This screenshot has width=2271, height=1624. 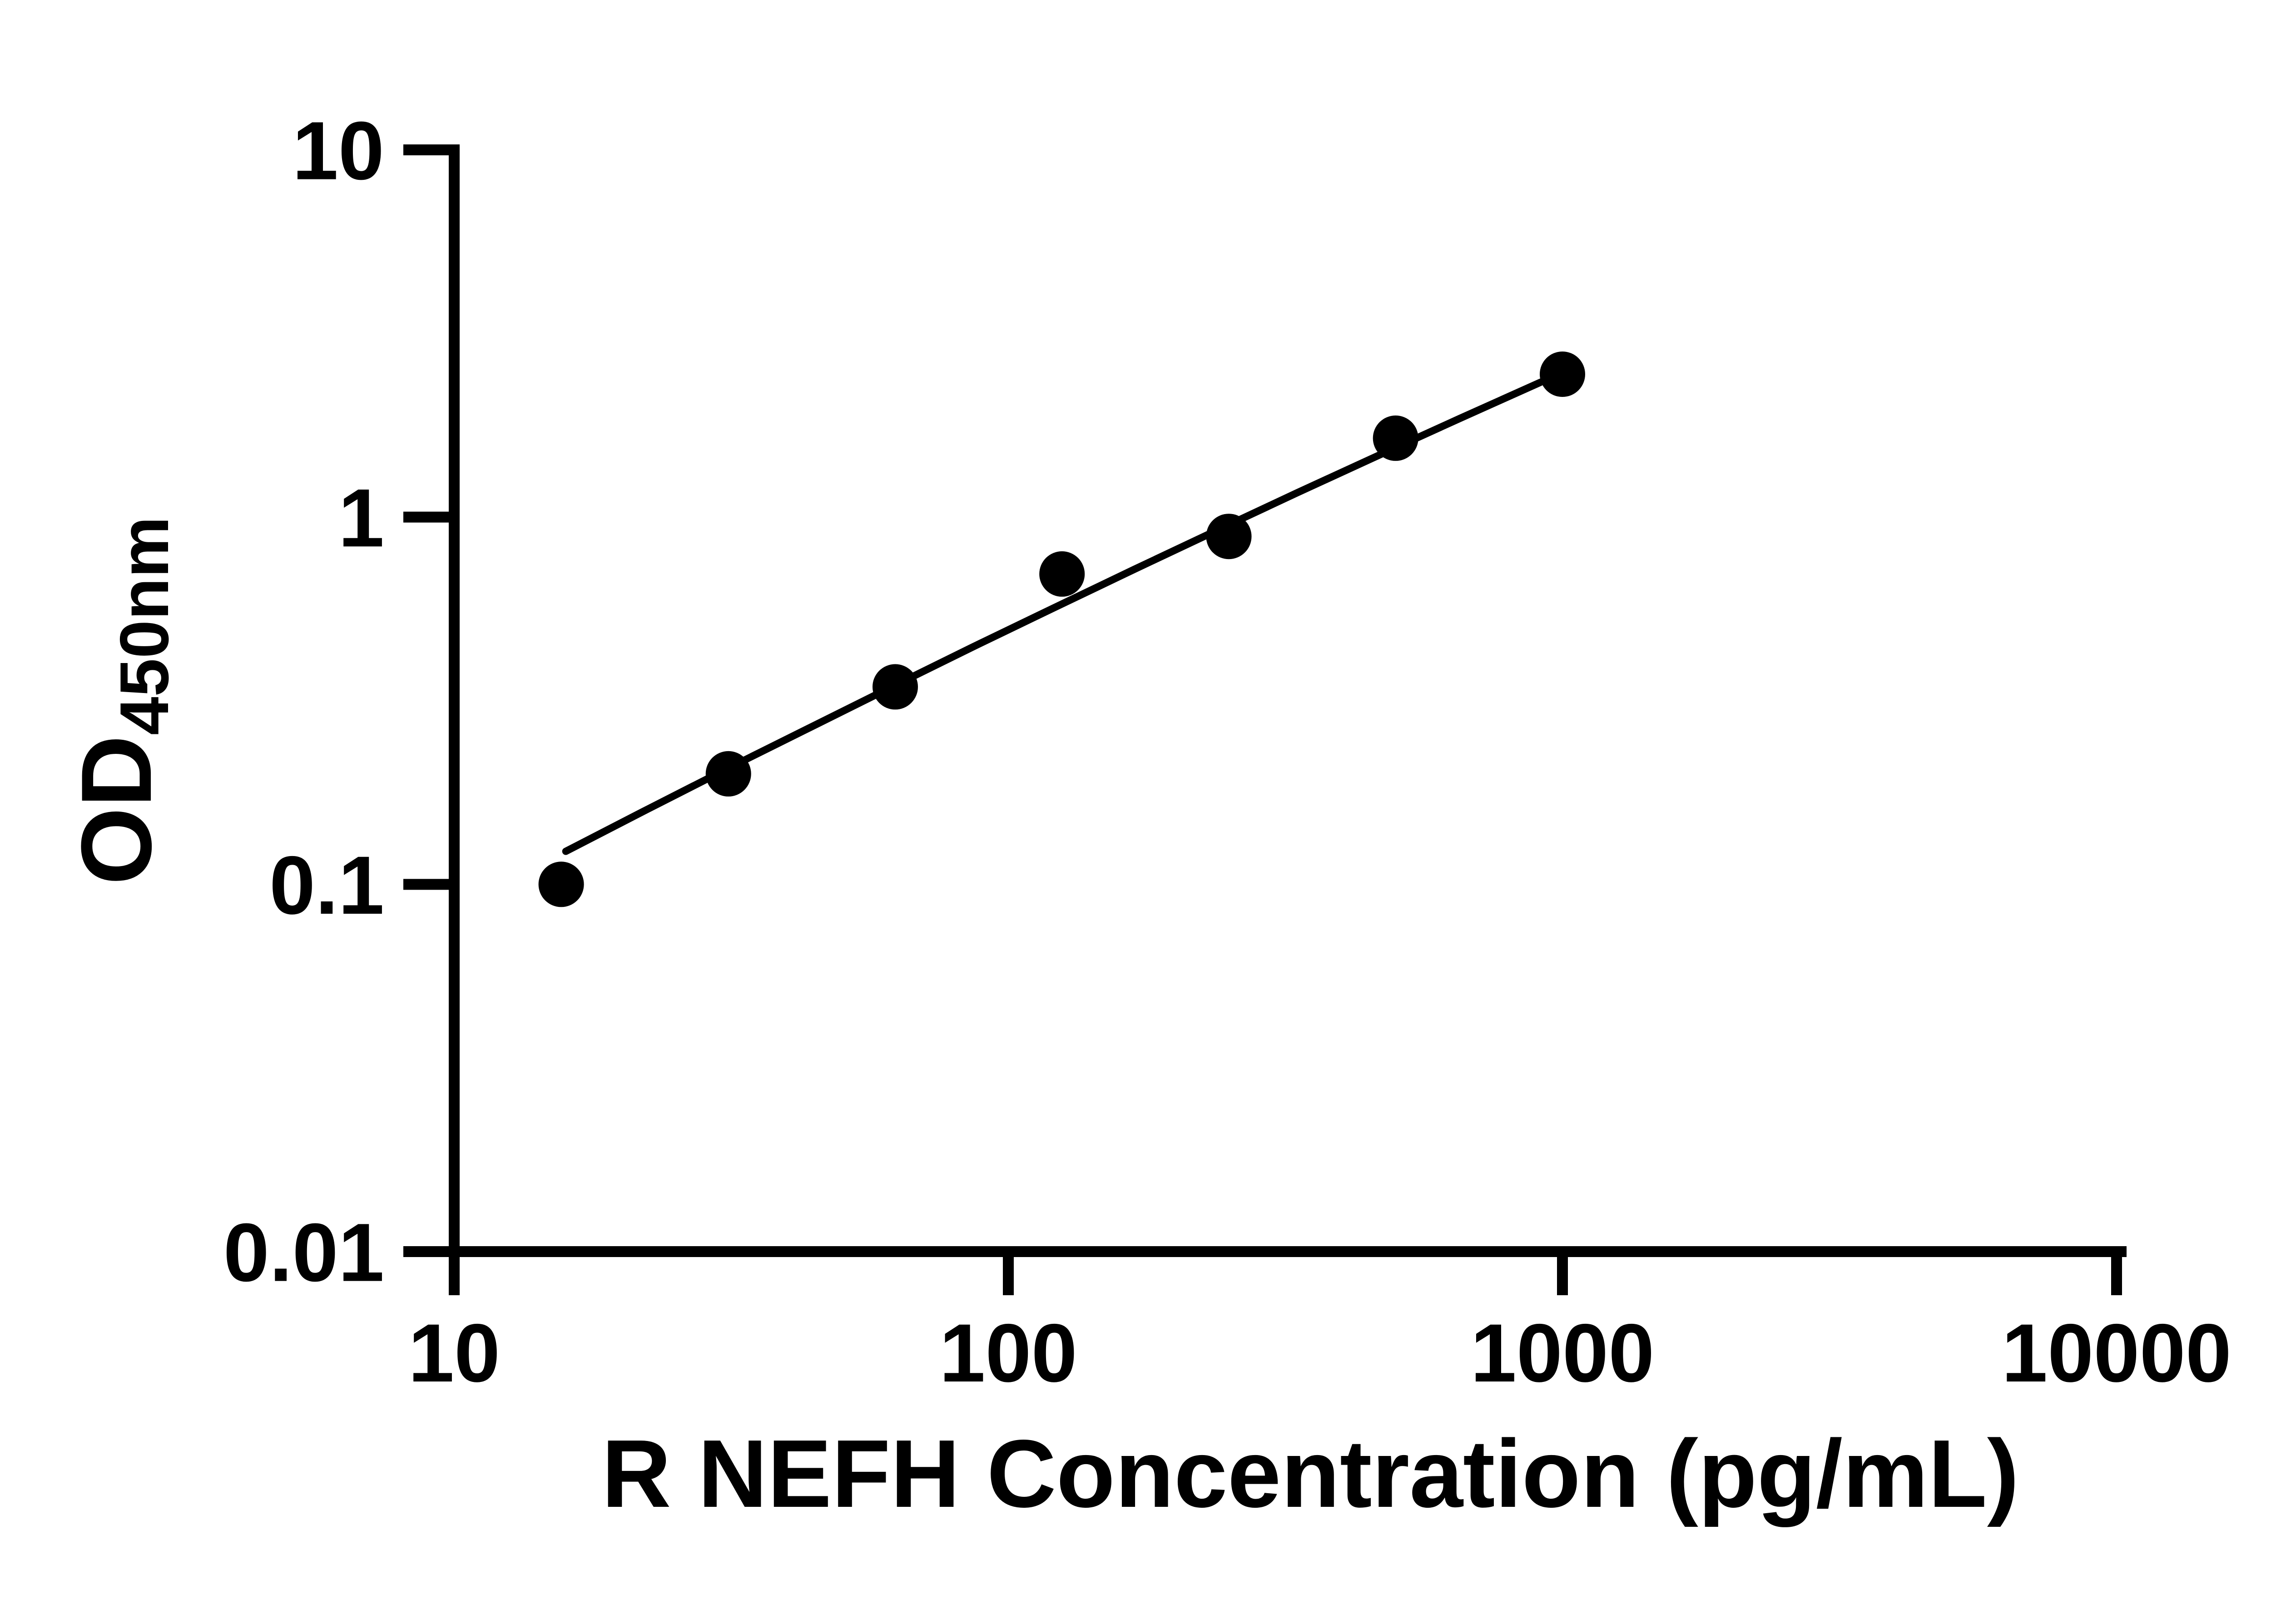 I want to click on x-tick-label-10000: 10000, so click(x=2116, y=1353).